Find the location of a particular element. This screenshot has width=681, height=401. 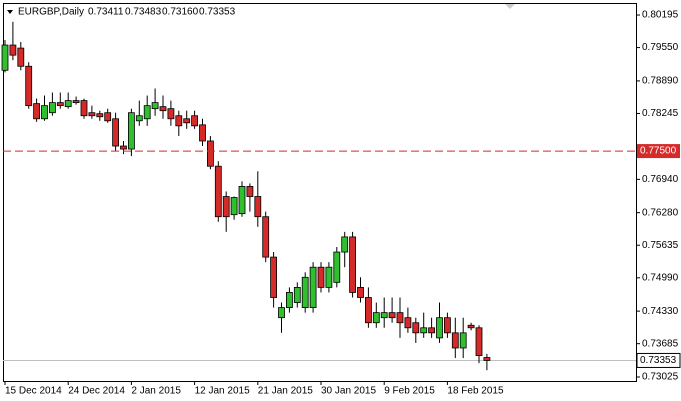

x-tick-label: 21 Jan 2015 is located at coordinates (285, 391).